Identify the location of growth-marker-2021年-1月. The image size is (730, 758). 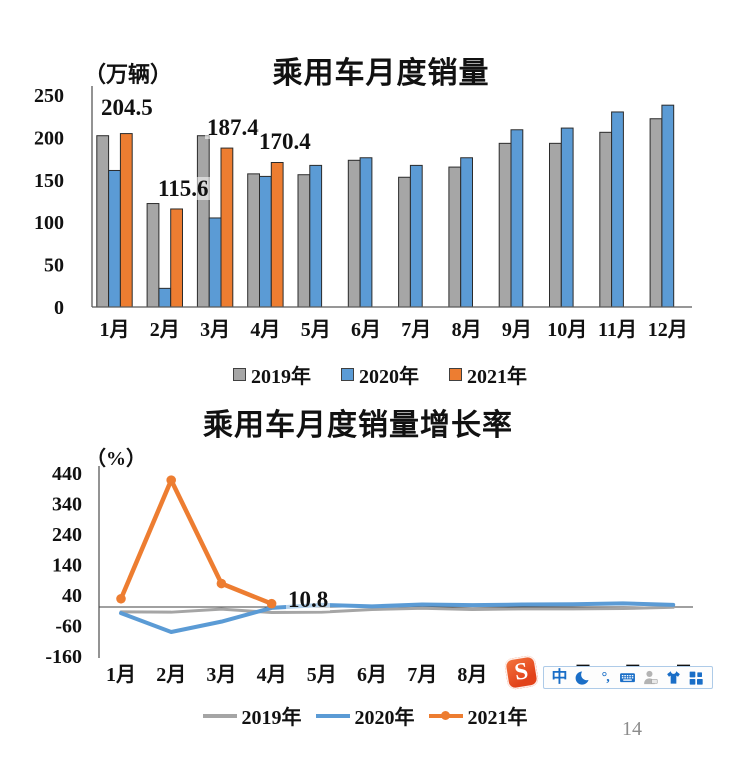
(121, 598).